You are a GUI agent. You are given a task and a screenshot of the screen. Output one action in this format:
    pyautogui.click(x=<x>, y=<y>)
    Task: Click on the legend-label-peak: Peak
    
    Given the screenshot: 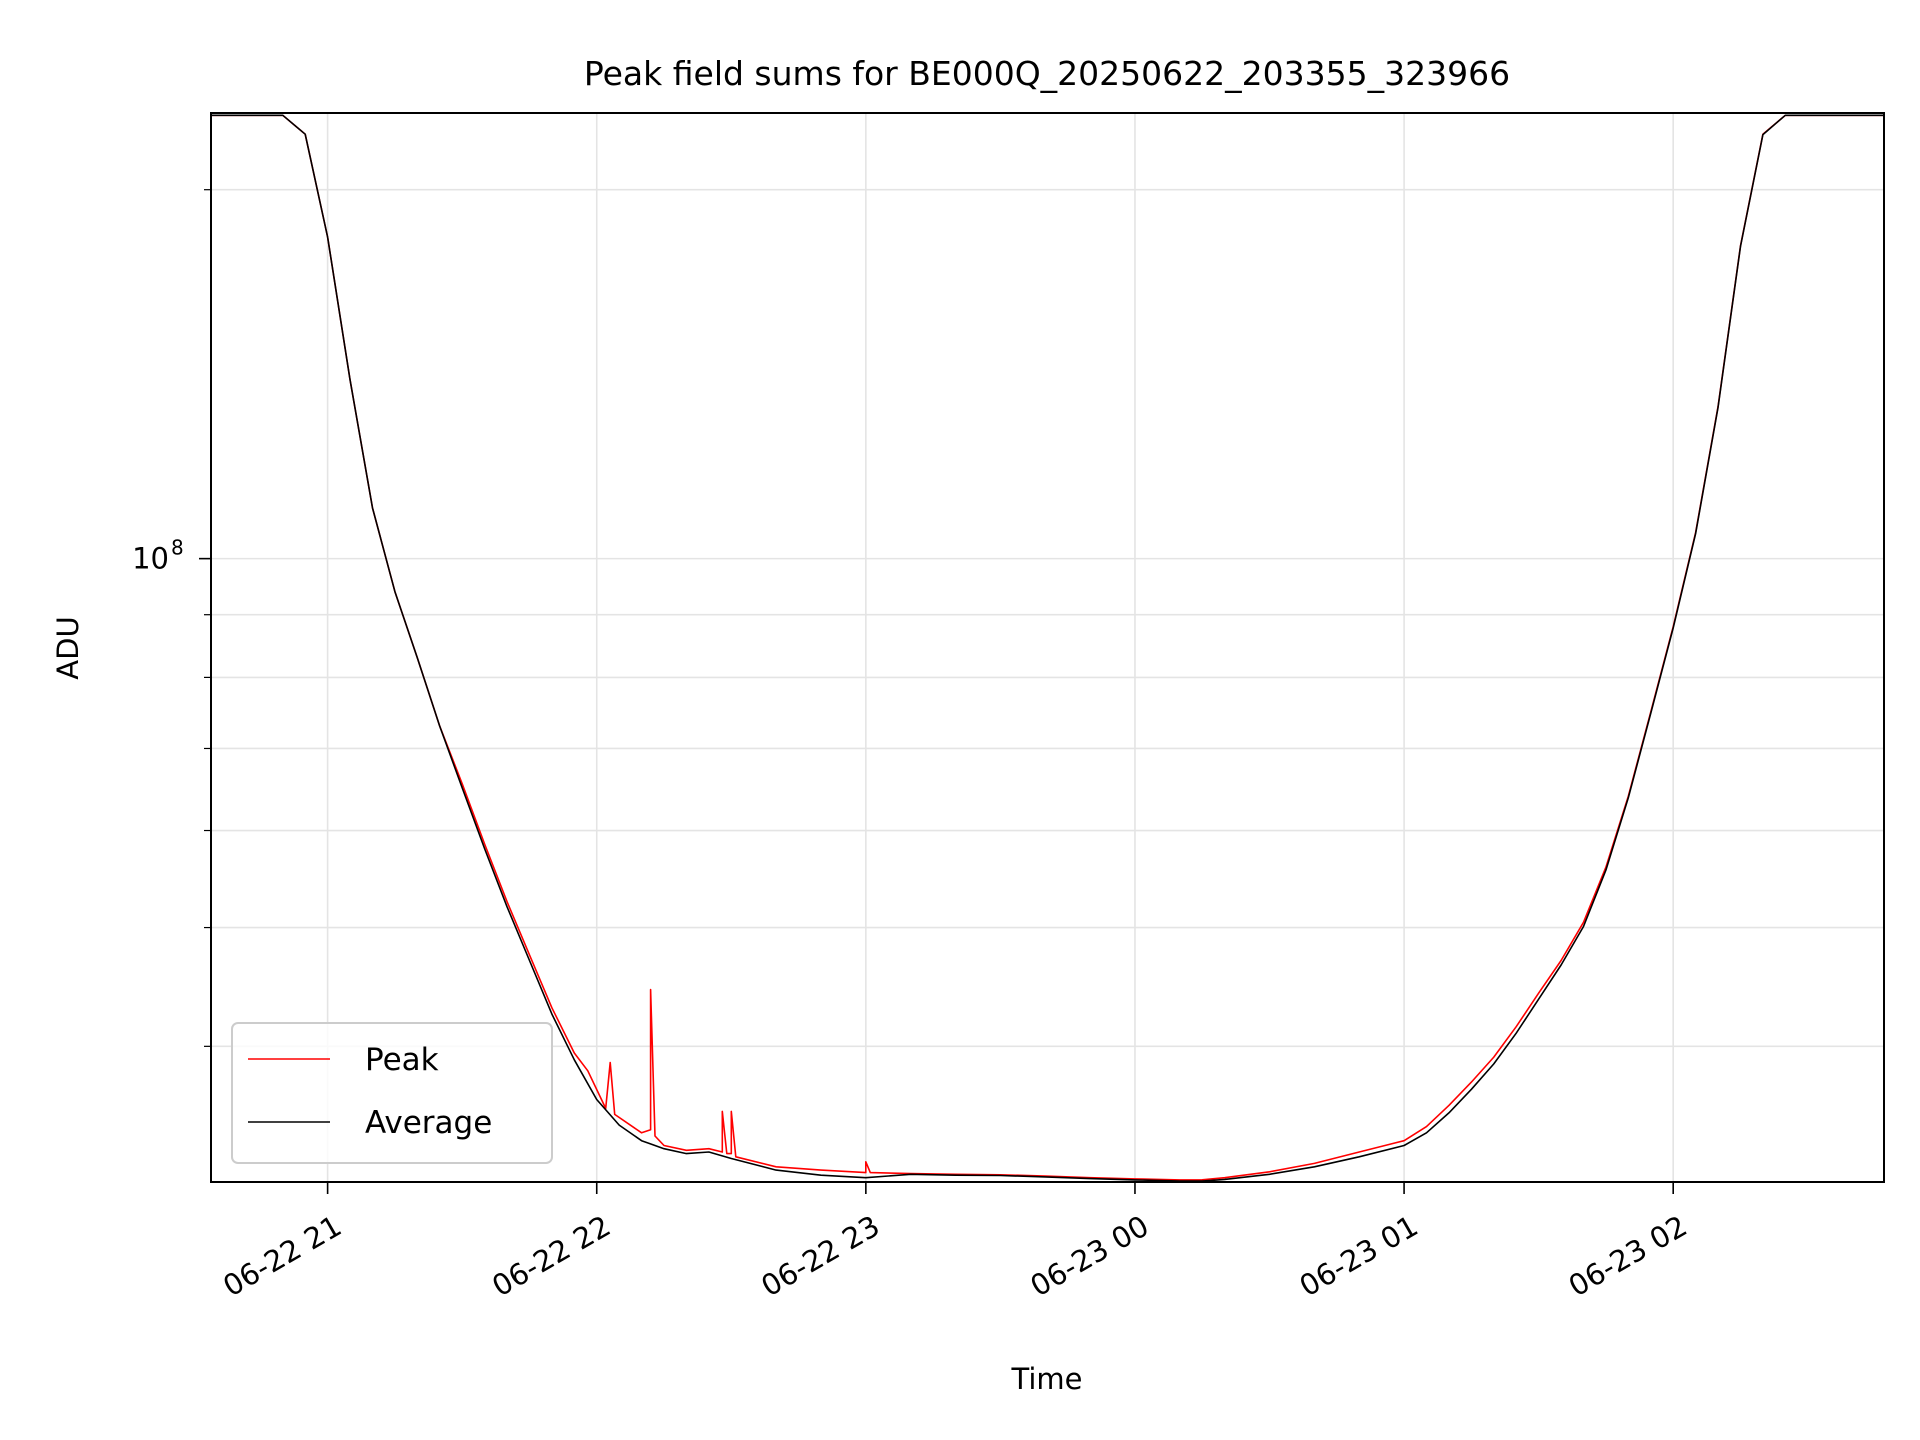 What is the action you would take?
    pyautogui.click(x=402, y=1060)
    